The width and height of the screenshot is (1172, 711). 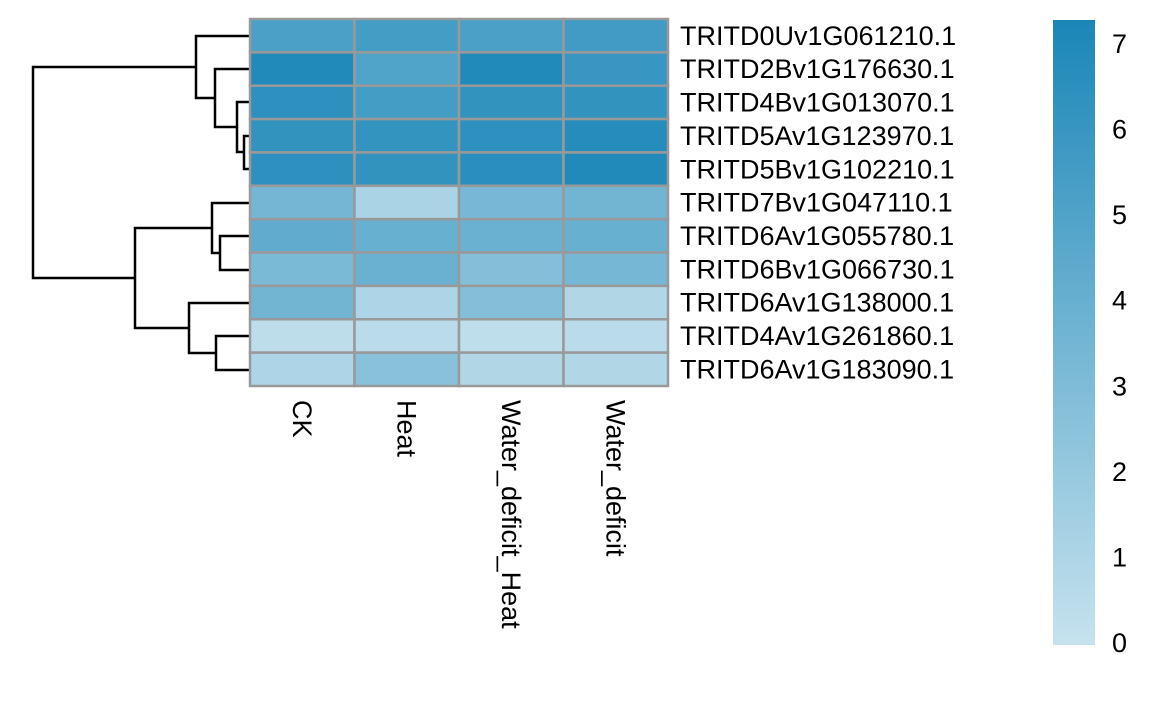 What do you see at coordinates (818, 36) in the screenshot?
I see `row-label: TRITD0Uv1G061210.1` at bounding box center [818, 36].